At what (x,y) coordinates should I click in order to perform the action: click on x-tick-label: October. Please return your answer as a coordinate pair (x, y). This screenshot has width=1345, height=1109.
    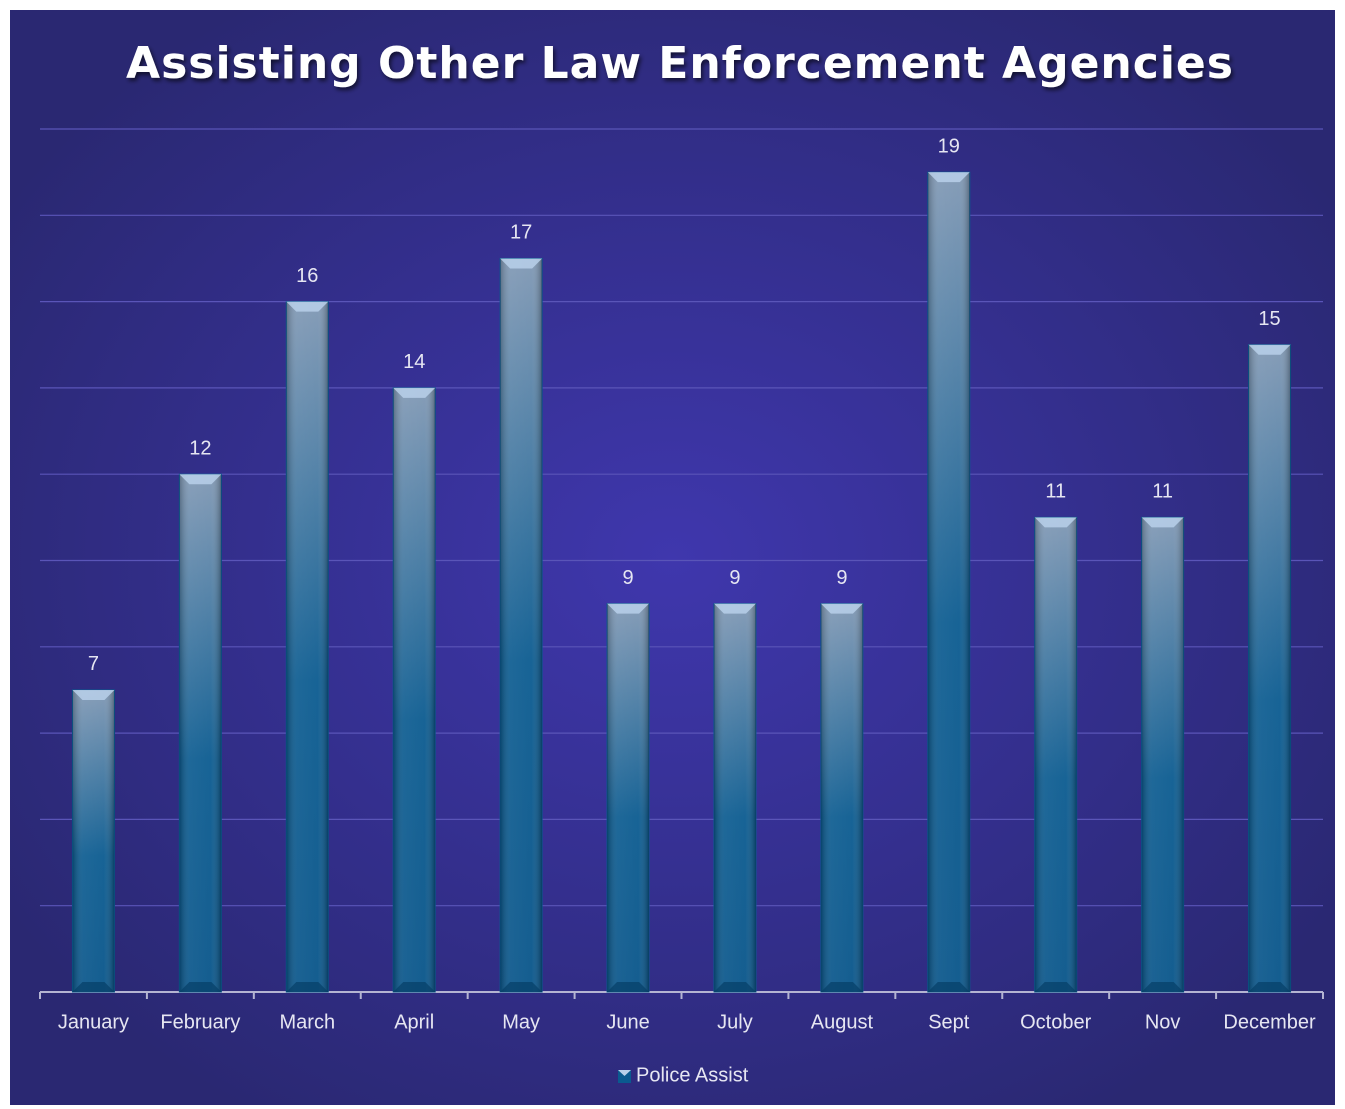
    Looking at the image, I should click on (1055, 1022).